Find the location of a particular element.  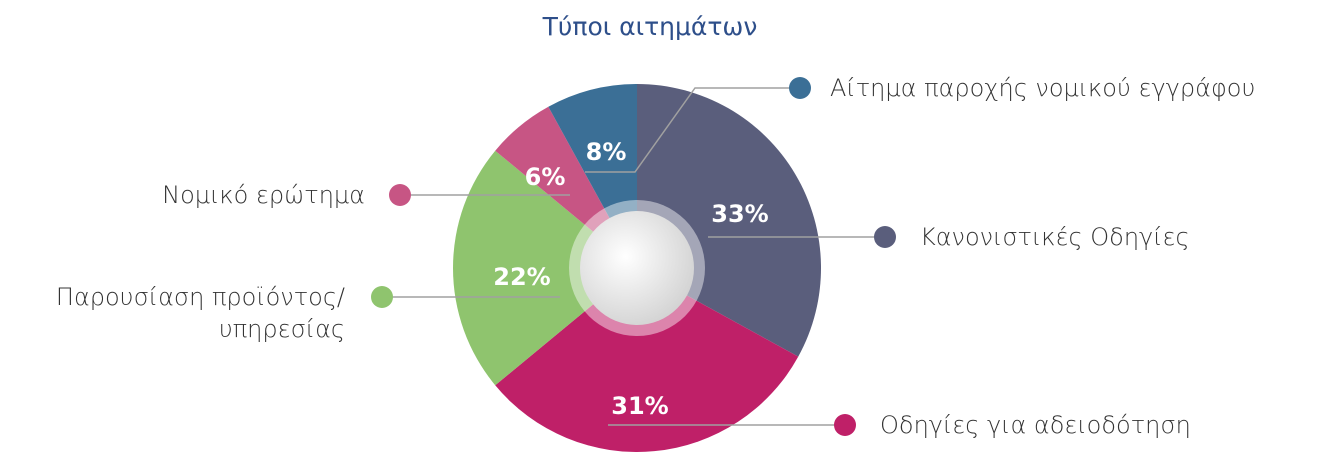

value-label: 33% is located at coordinates (739, 214).